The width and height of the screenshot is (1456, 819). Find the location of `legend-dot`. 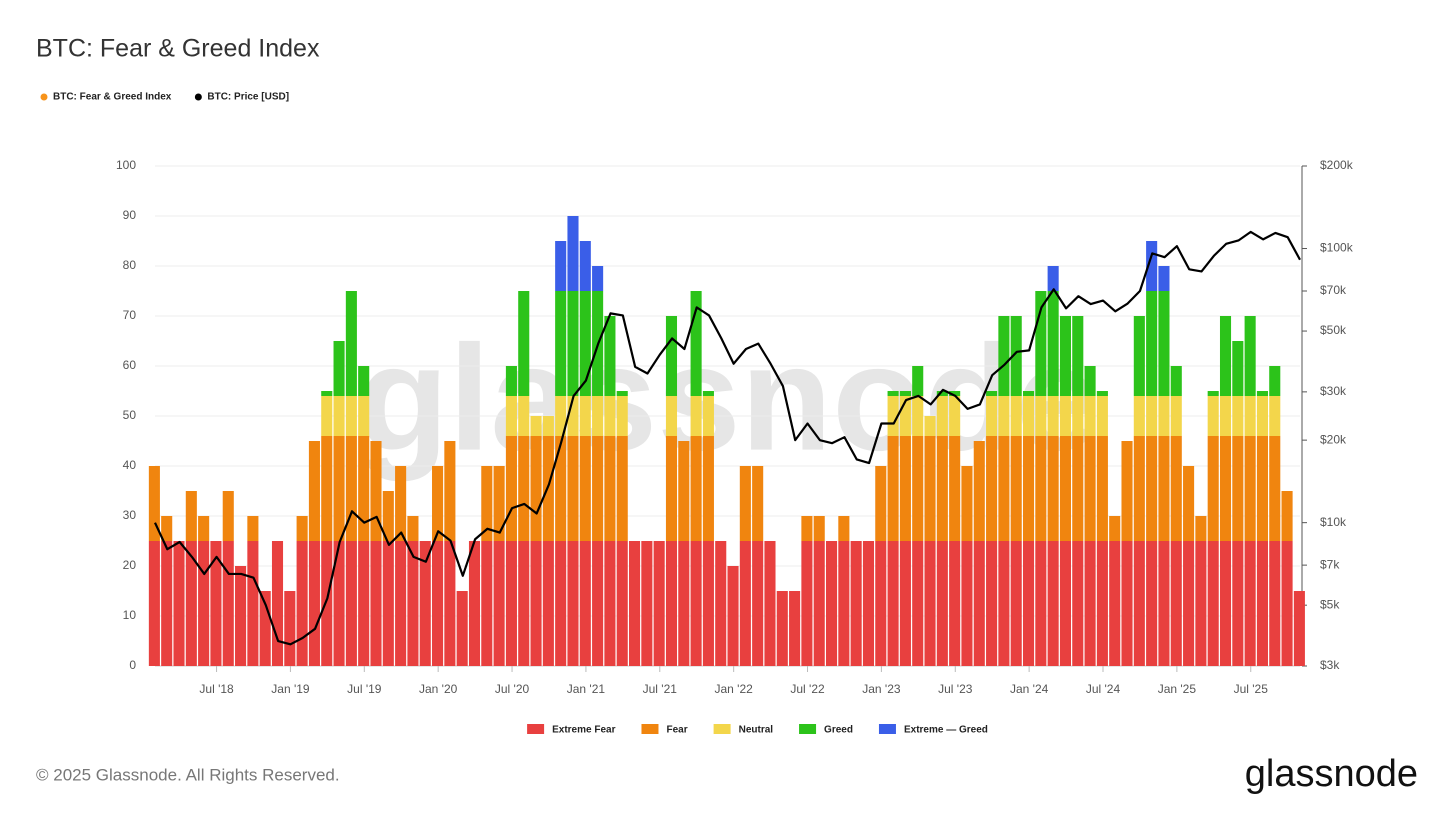

legend-dot is located at coordinates (198, 97).